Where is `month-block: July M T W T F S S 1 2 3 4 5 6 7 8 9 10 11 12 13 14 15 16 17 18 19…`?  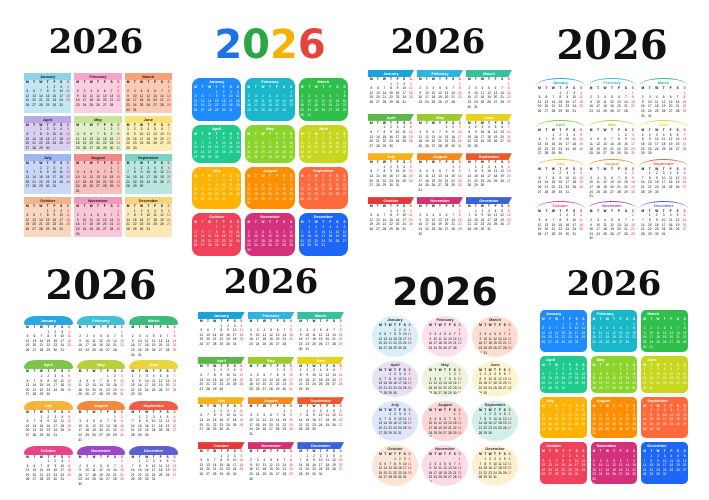 month-block: July M T W T F S S 1 2 3 4 5 6 7 8 9 10 11 12 13 14 15 16 17 18 19… is located at coordinates (217, 188).